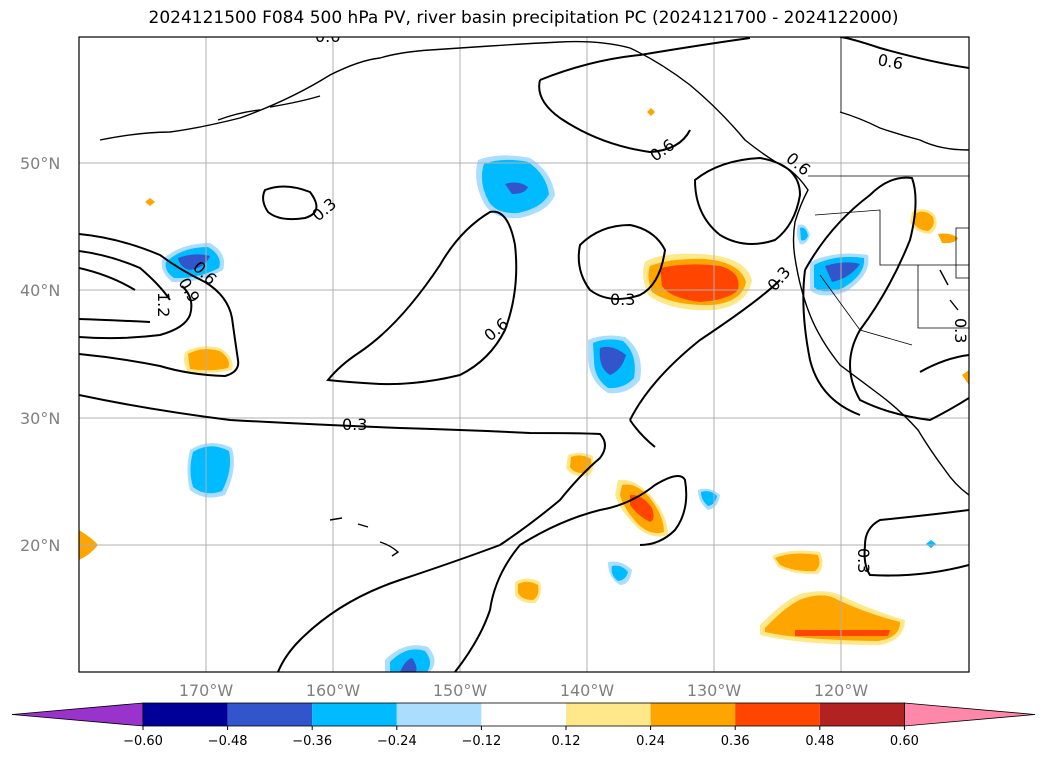  Describe the element at coordinates (40, 163) in the screenshot. I see `lat-label: 50°N` at that location.